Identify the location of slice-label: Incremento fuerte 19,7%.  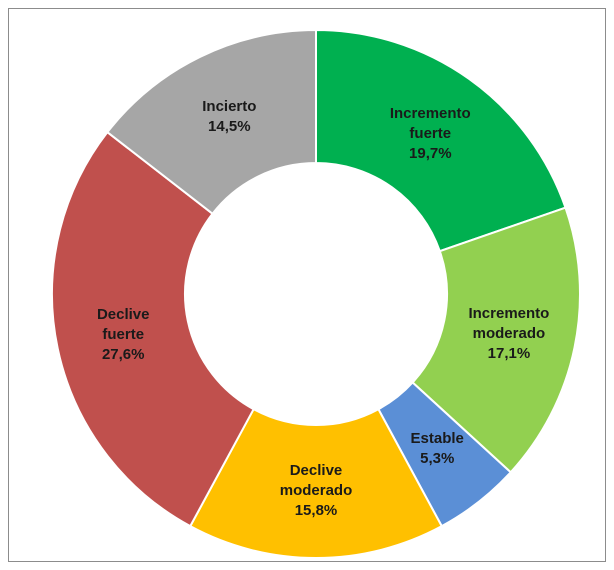
(430, 134).